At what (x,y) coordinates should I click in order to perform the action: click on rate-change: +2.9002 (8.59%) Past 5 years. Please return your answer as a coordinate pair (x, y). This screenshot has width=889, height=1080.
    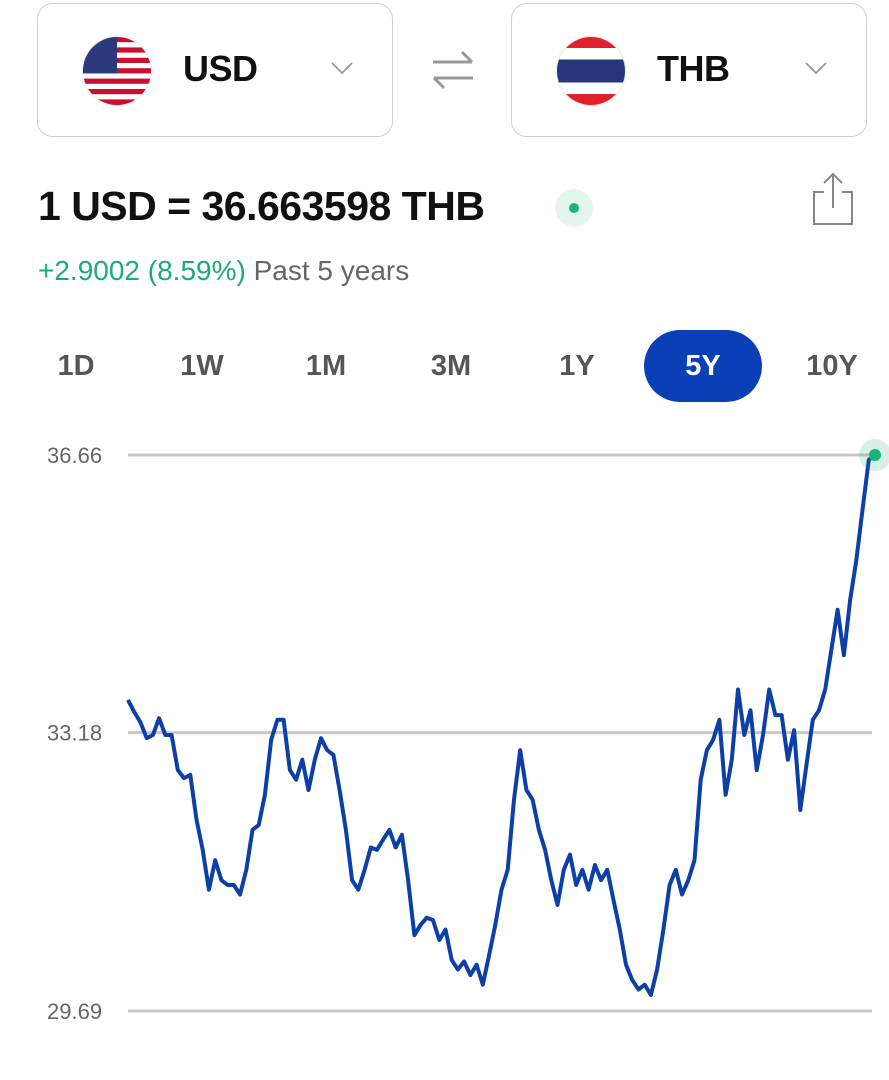
    Looking at the image, I should click on (223, 271).